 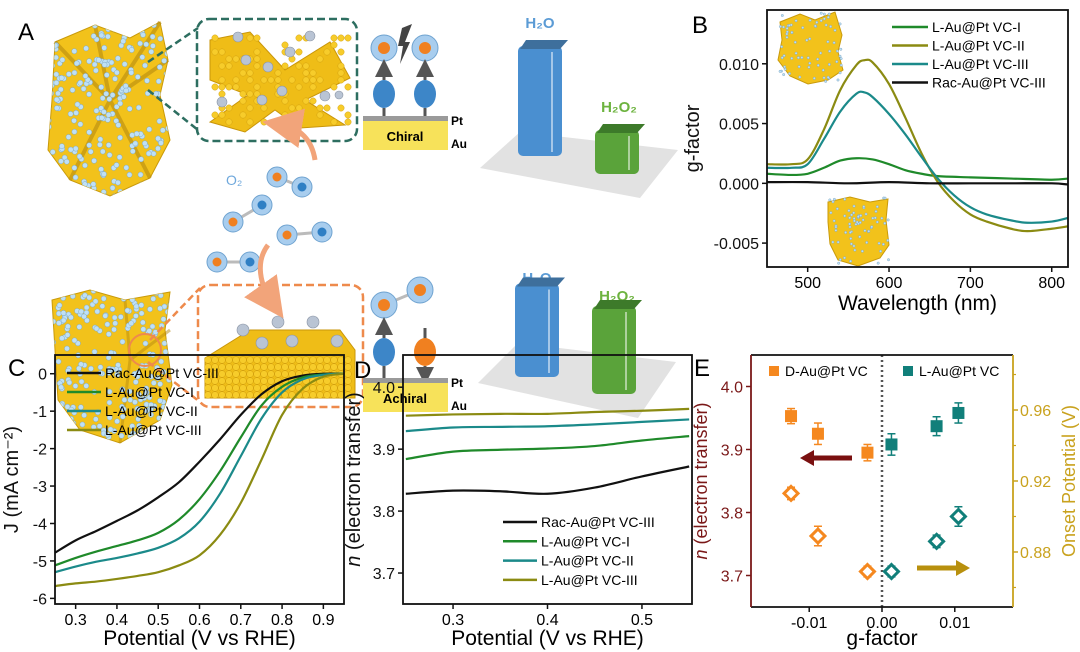 I want to click on y-tick-label: -2, so click(x=40, y=450).